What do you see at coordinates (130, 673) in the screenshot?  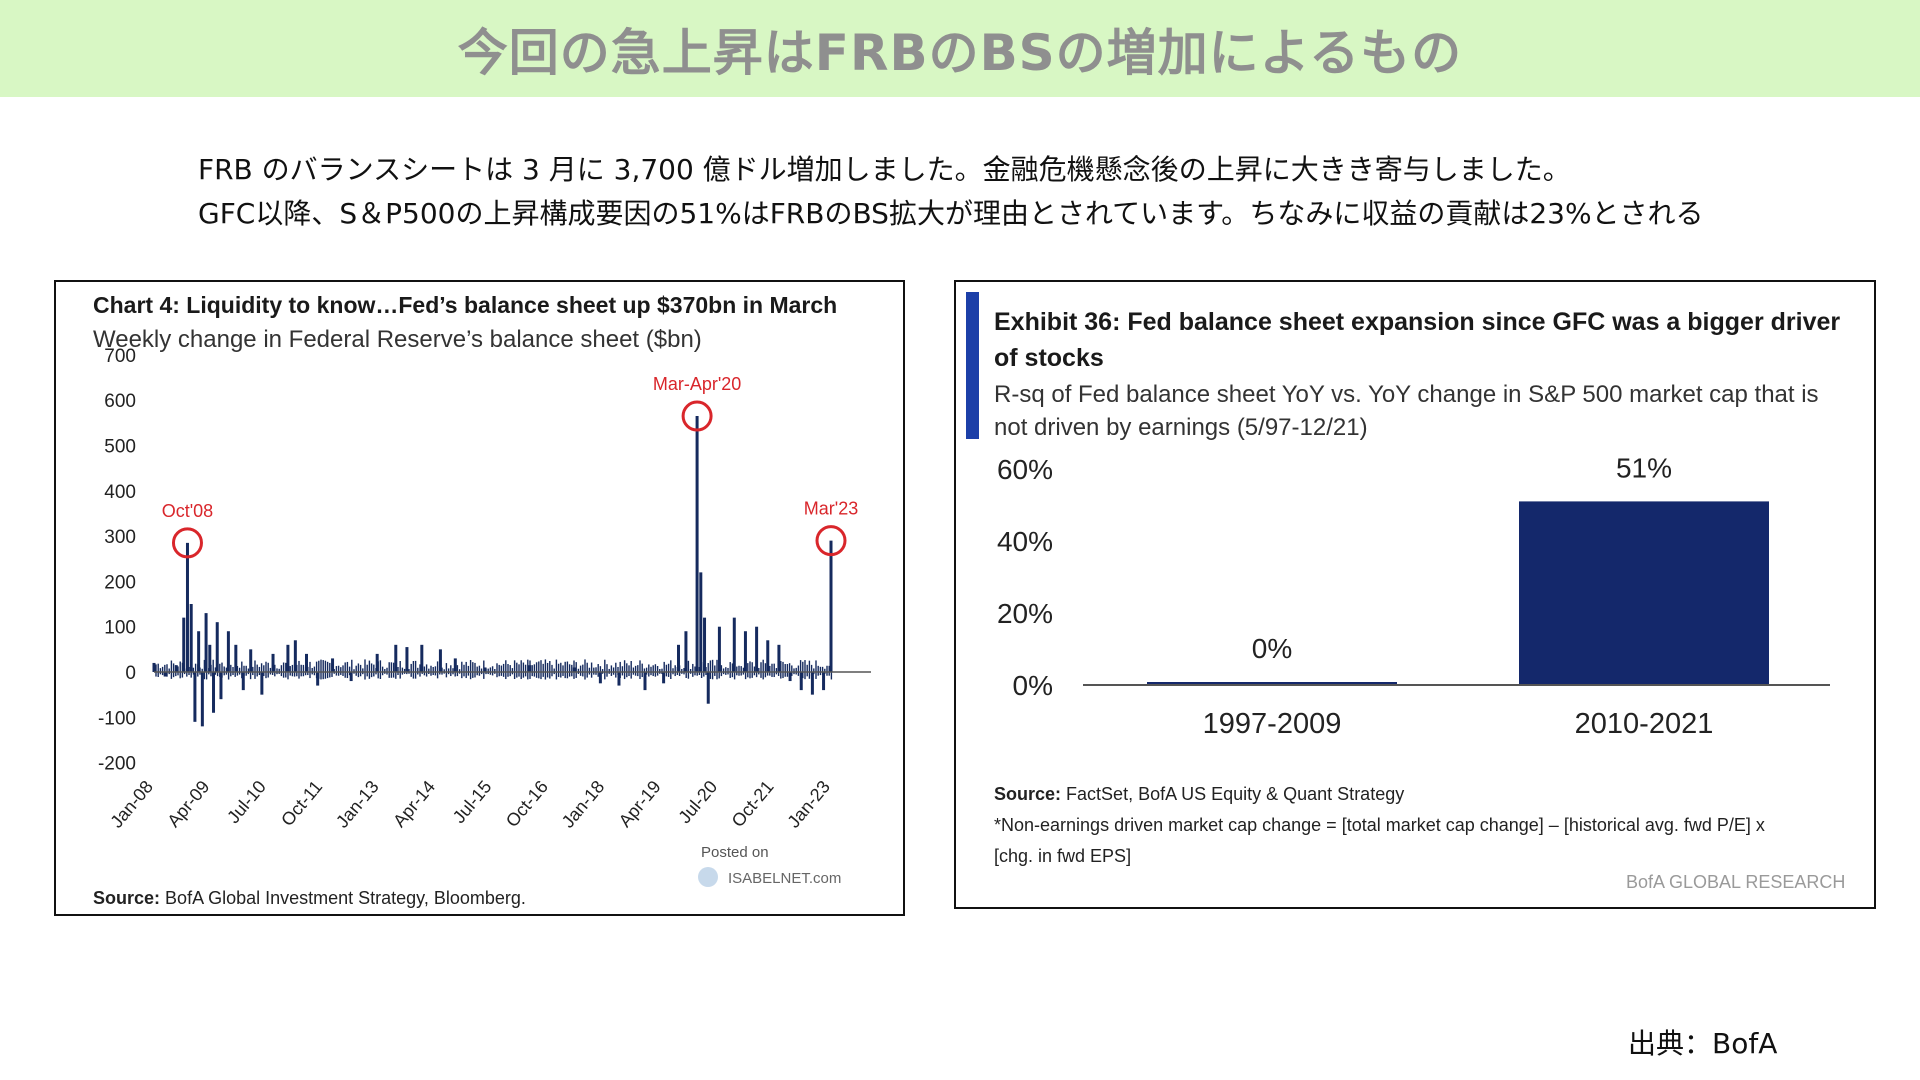 I see `left-y-tick-7: 0` at bounding box center [130, 673].